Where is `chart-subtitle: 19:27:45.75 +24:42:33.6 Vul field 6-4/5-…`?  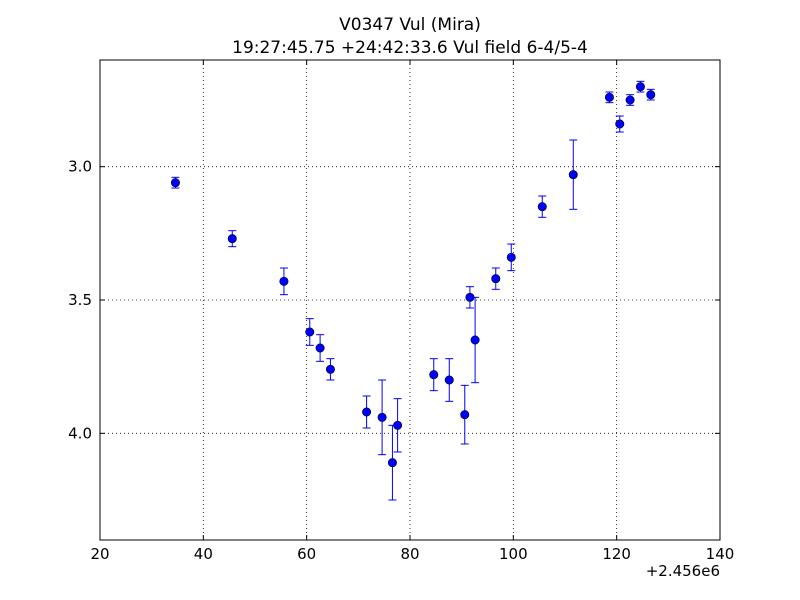
chart-subtitle: 19:27:45.75 +24:42:33.6 Vul field 6-4/5-… is located at coordinates (410, 48).